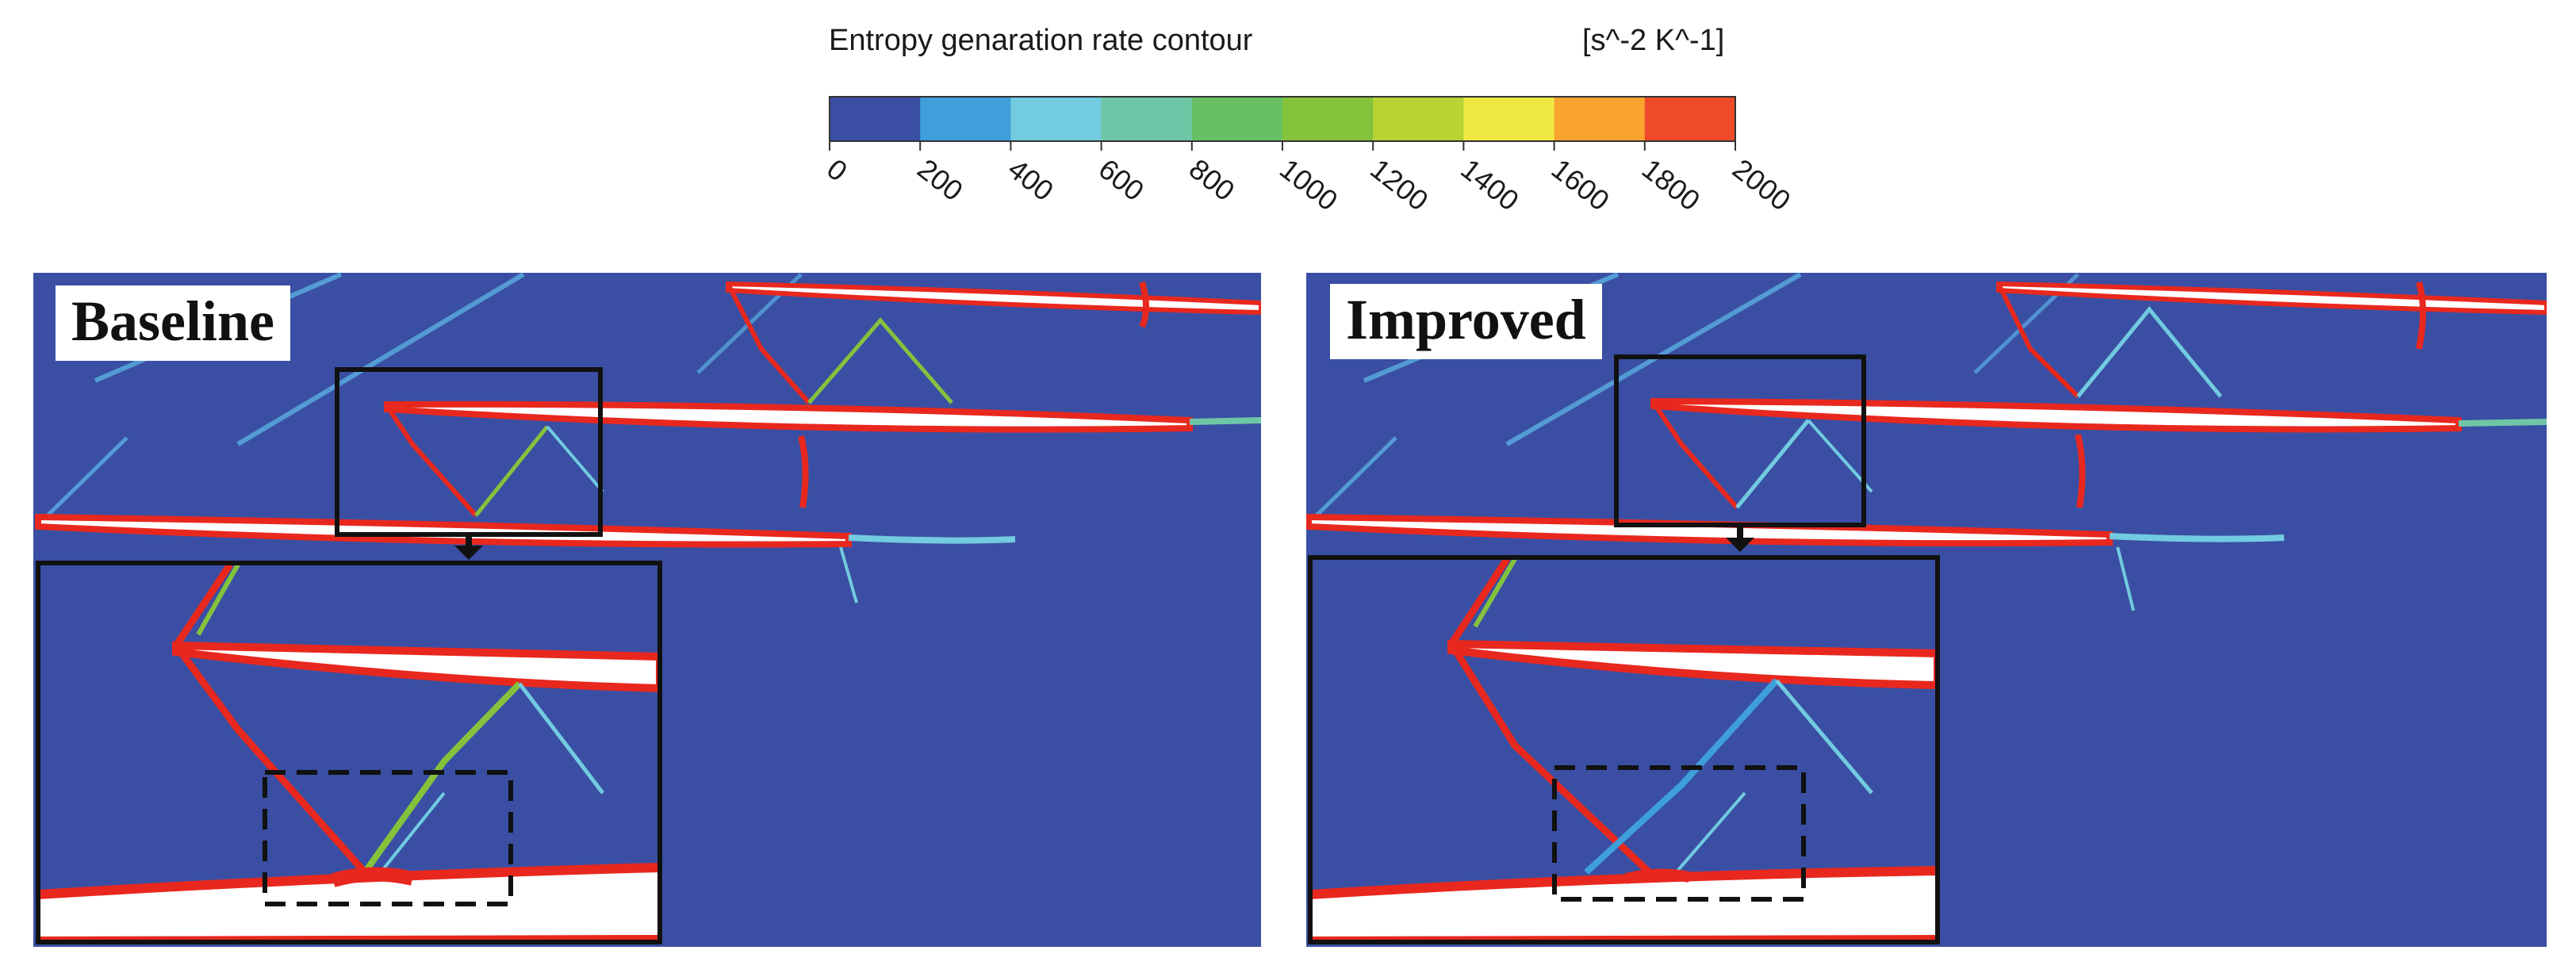 The image size is (2576, 973). Describe the element at coordinates (1490, 185) in the screenshot. I see `colorbar-tick-label: 1400` at that location.